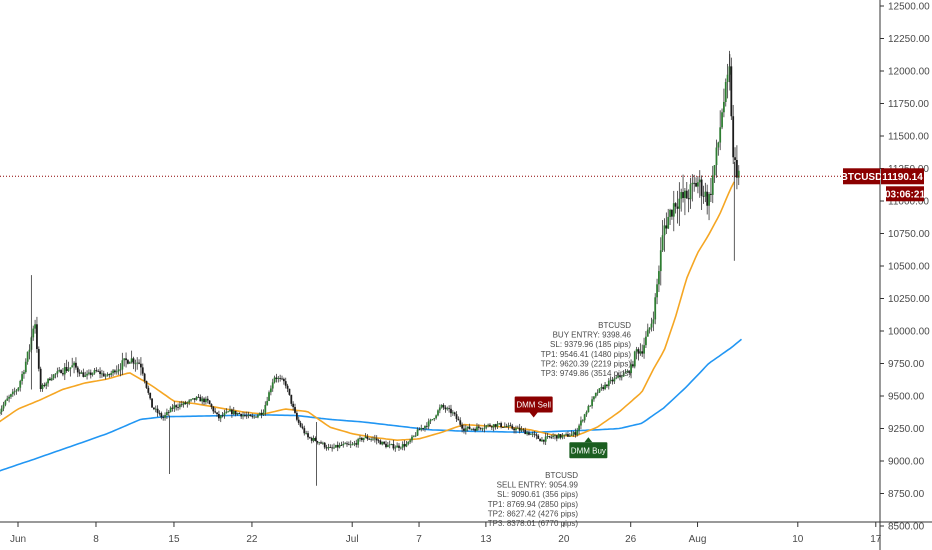  I want to click on sell-signal-label: DMM Sell, so click(533, 405).